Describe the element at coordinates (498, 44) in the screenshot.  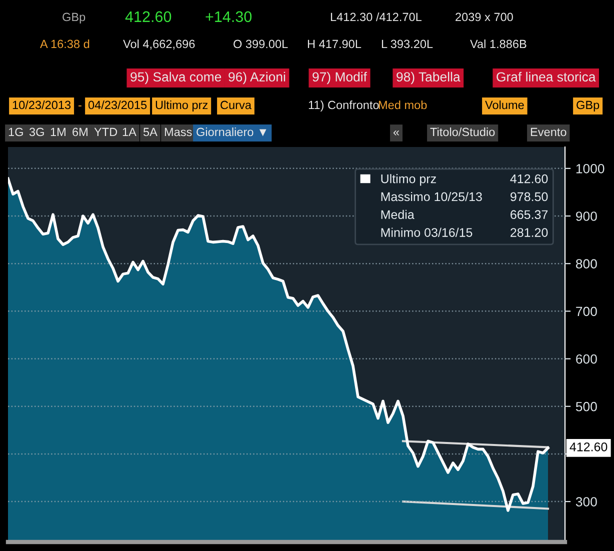
I see `text: Val 1.886B` at that location.